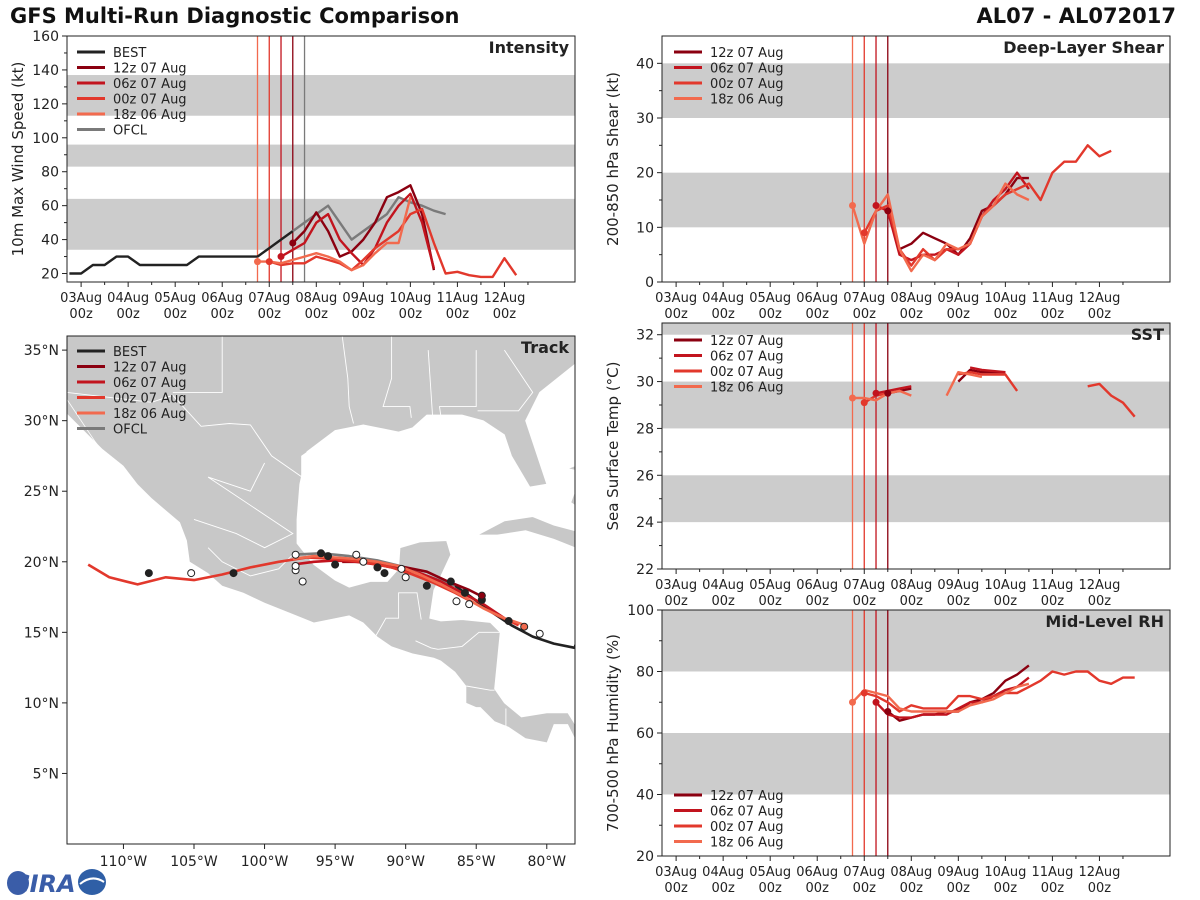 The height and width of the screenshot is (900, 1200). What do you see at coordinates (864, 872) in the screenshot?
I see `rh-xtick-label-date: 07Aug` at bounding box center [864, 872].